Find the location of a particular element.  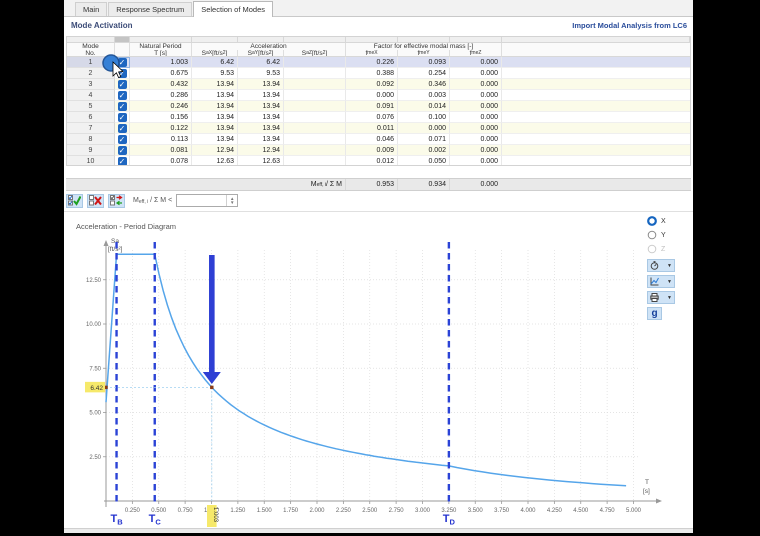

table-cell: 0.346 is located at coordinates (424, 84).